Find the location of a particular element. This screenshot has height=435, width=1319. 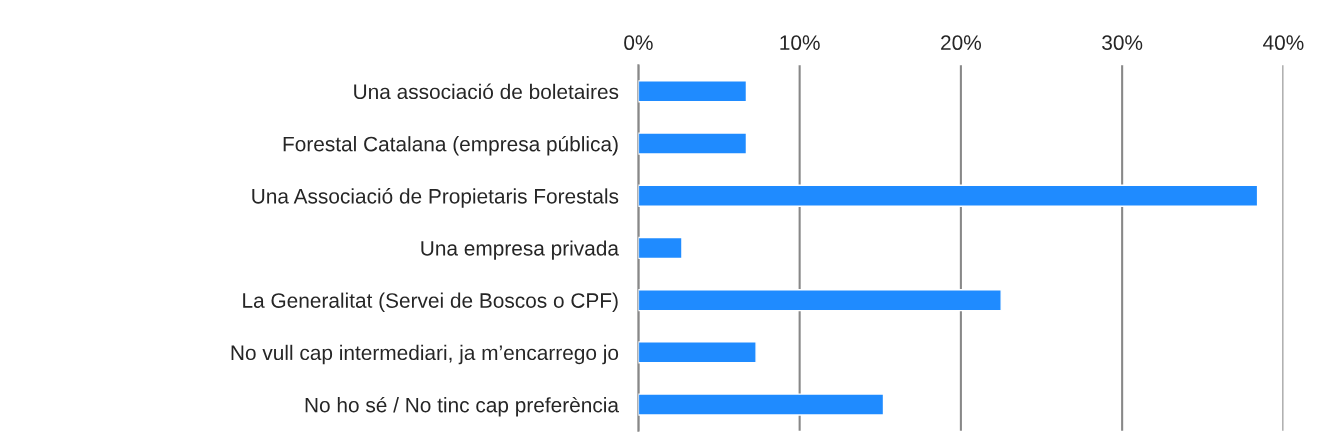

y-tick-label: Una empresa privada is located at coordinates (520, 250).